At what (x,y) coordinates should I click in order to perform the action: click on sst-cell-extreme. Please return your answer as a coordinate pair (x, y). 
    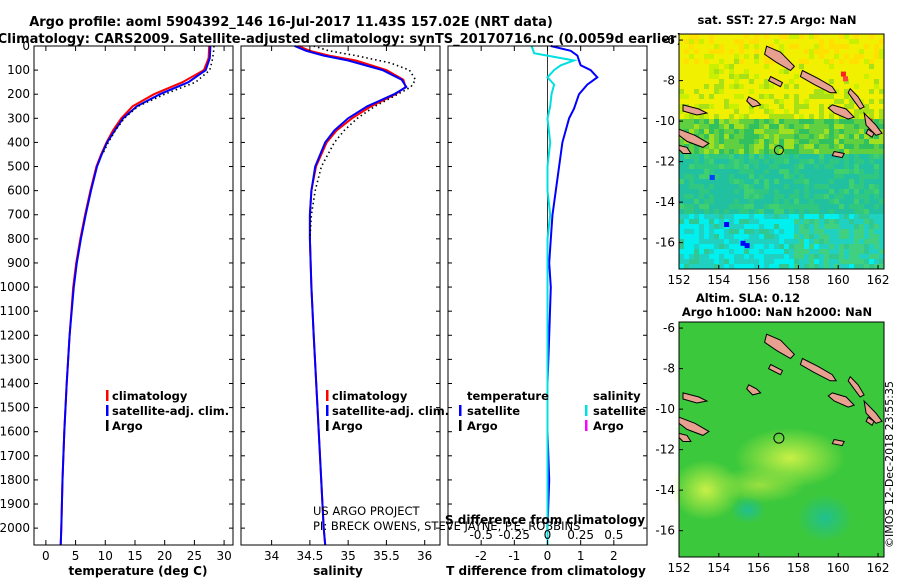
    Looking at the image, I should click on (747, 246).